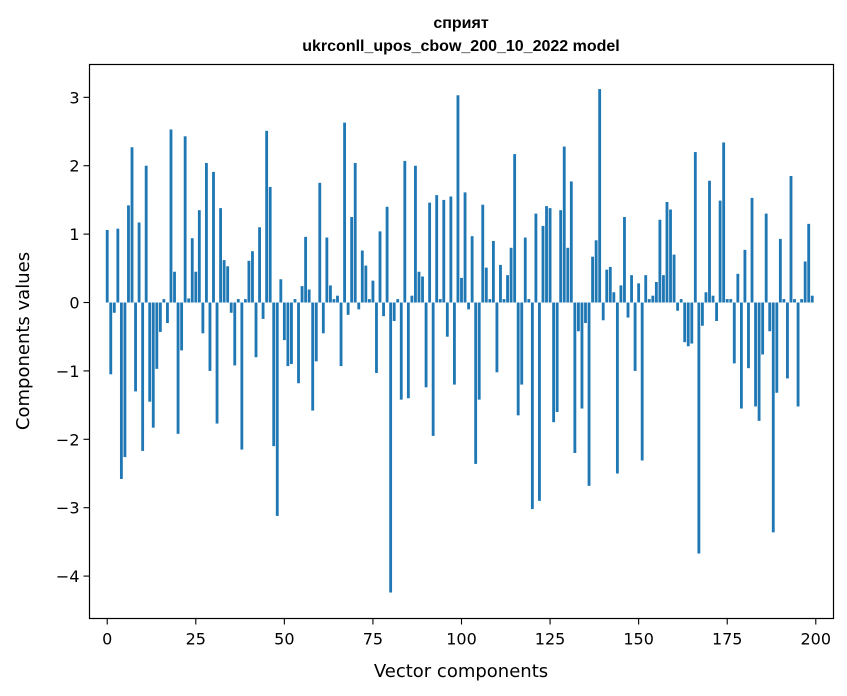  I want to click on x-tick-label: 200, so click(816, 639).